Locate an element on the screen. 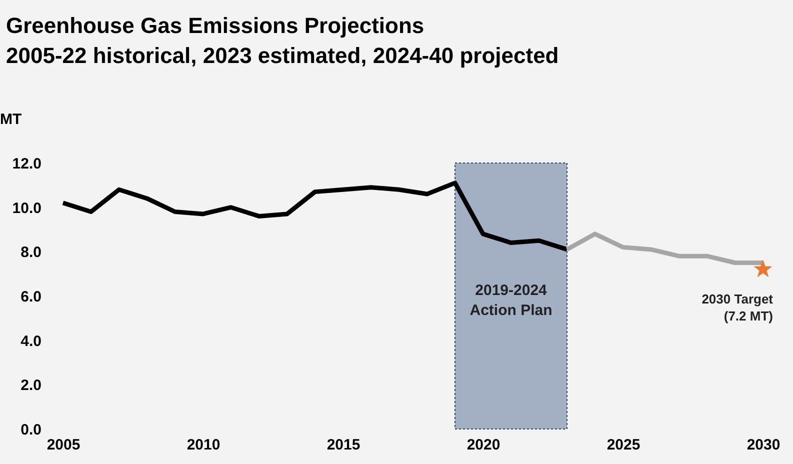 The width and height of the screenshot is (793, 464). y-tick-label: 4.0 is located at coordinates (31, 341).